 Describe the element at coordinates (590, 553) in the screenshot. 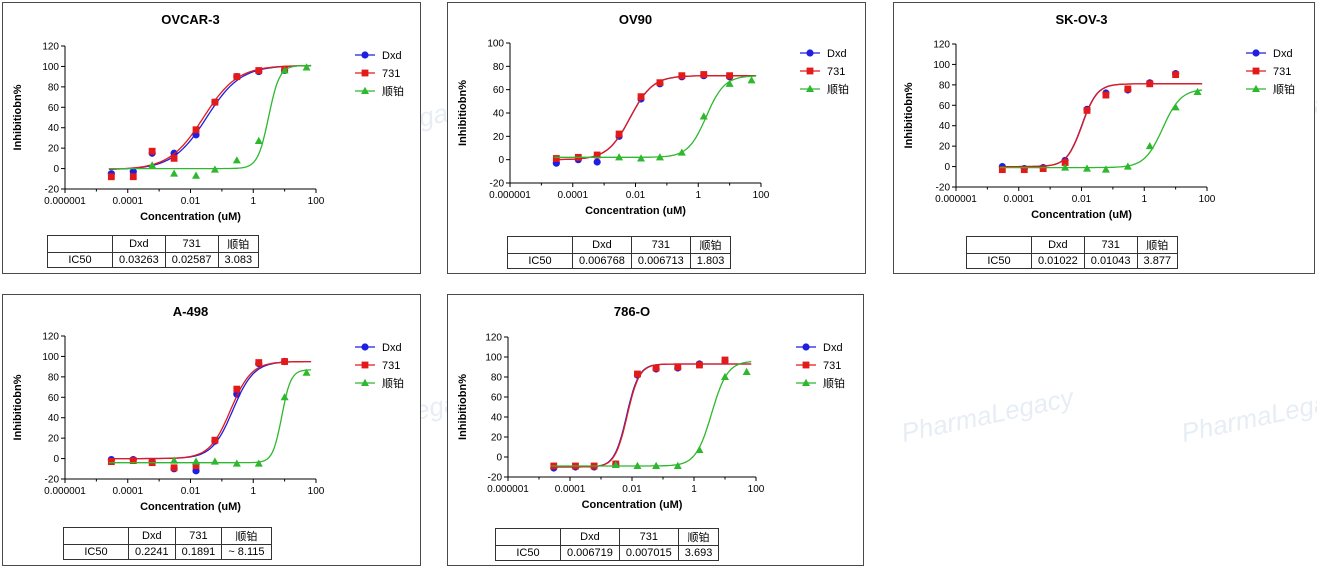

I see `ic50-value-dxd: 0.006719` at that location.